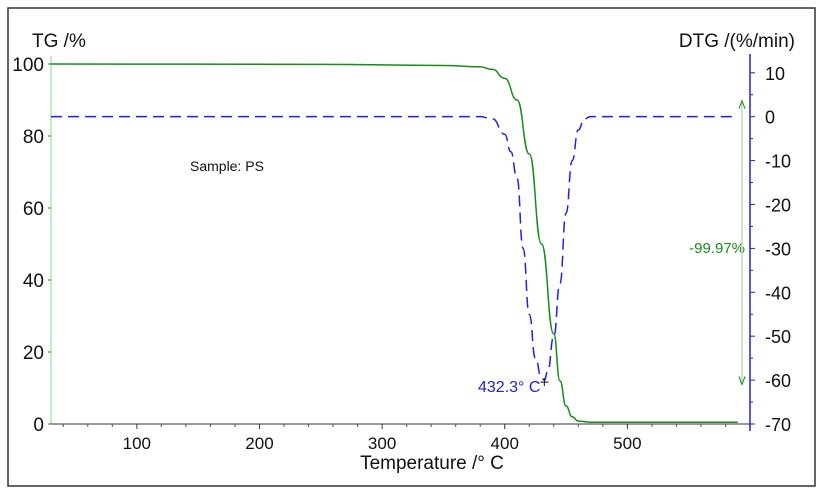  What do you see at coordinates (432, 463) in the screenshot?
I see `x-axis-label: Temperature /° C` at bounding box center [432, 463].